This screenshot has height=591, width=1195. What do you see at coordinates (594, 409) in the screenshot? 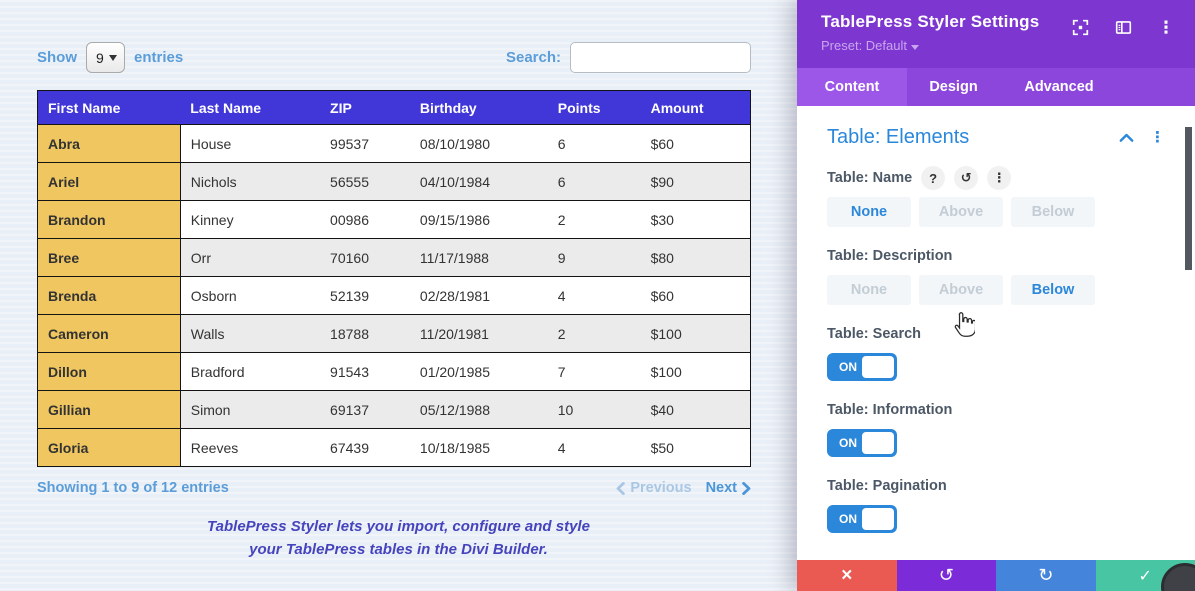
I see `table-cell: 10` at bounding box center [594, 409].